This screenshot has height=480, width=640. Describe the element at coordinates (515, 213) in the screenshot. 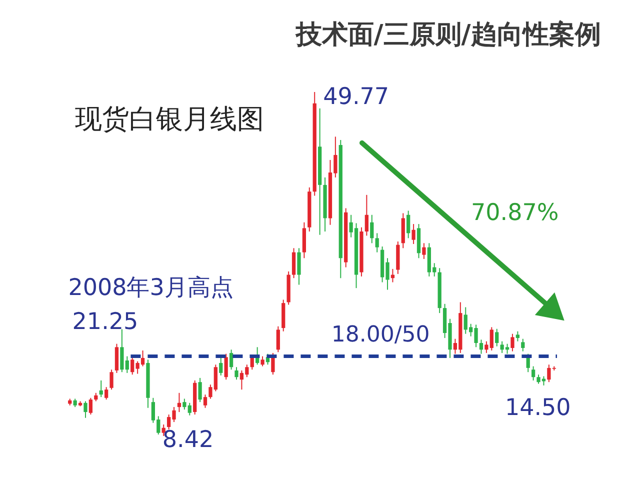

I see `annotation: 70.87%` at that location.